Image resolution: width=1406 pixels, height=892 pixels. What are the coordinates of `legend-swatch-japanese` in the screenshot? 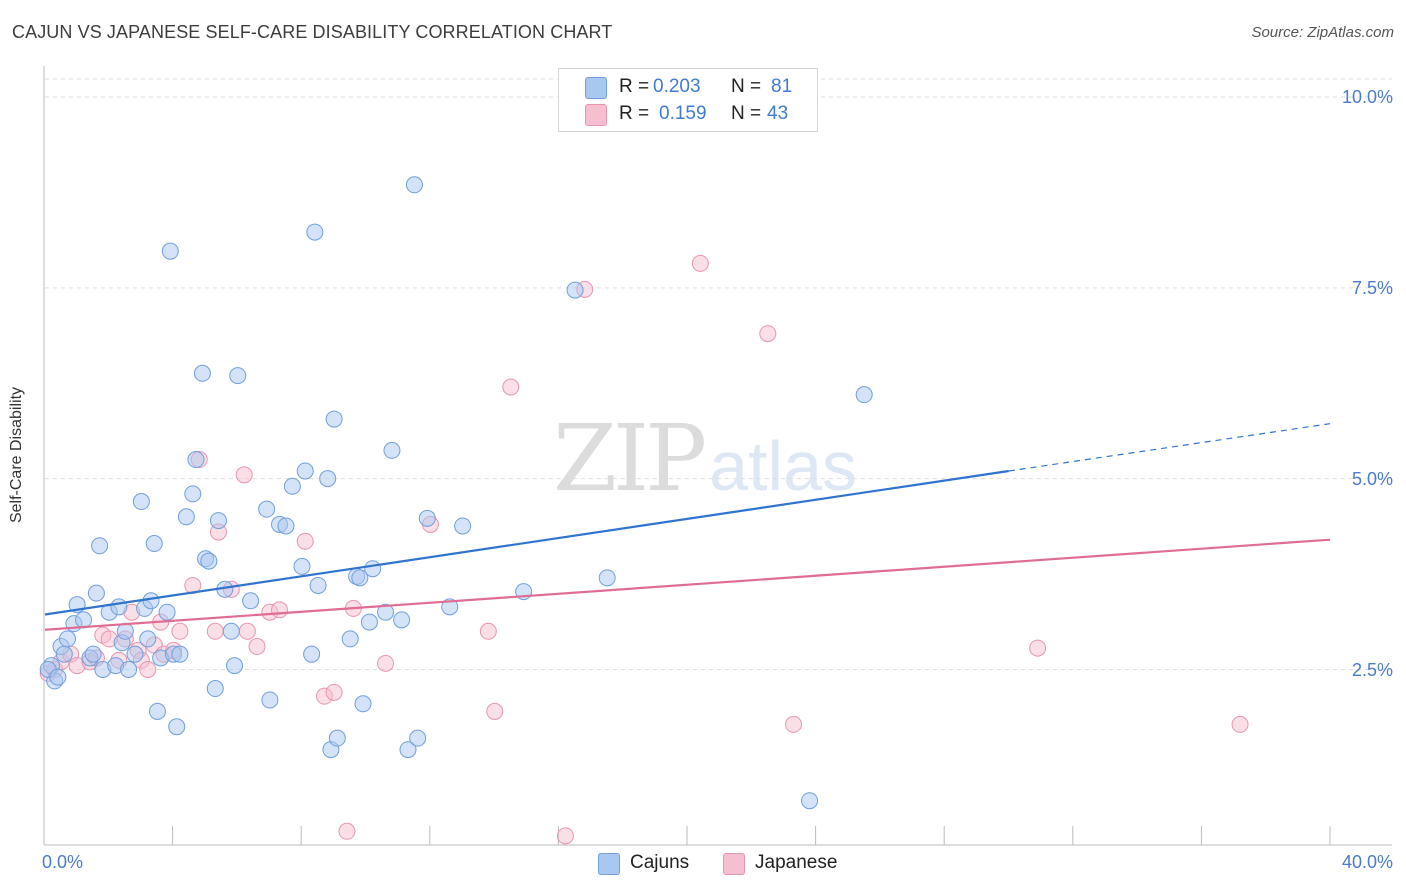 It's located at (596, 115).